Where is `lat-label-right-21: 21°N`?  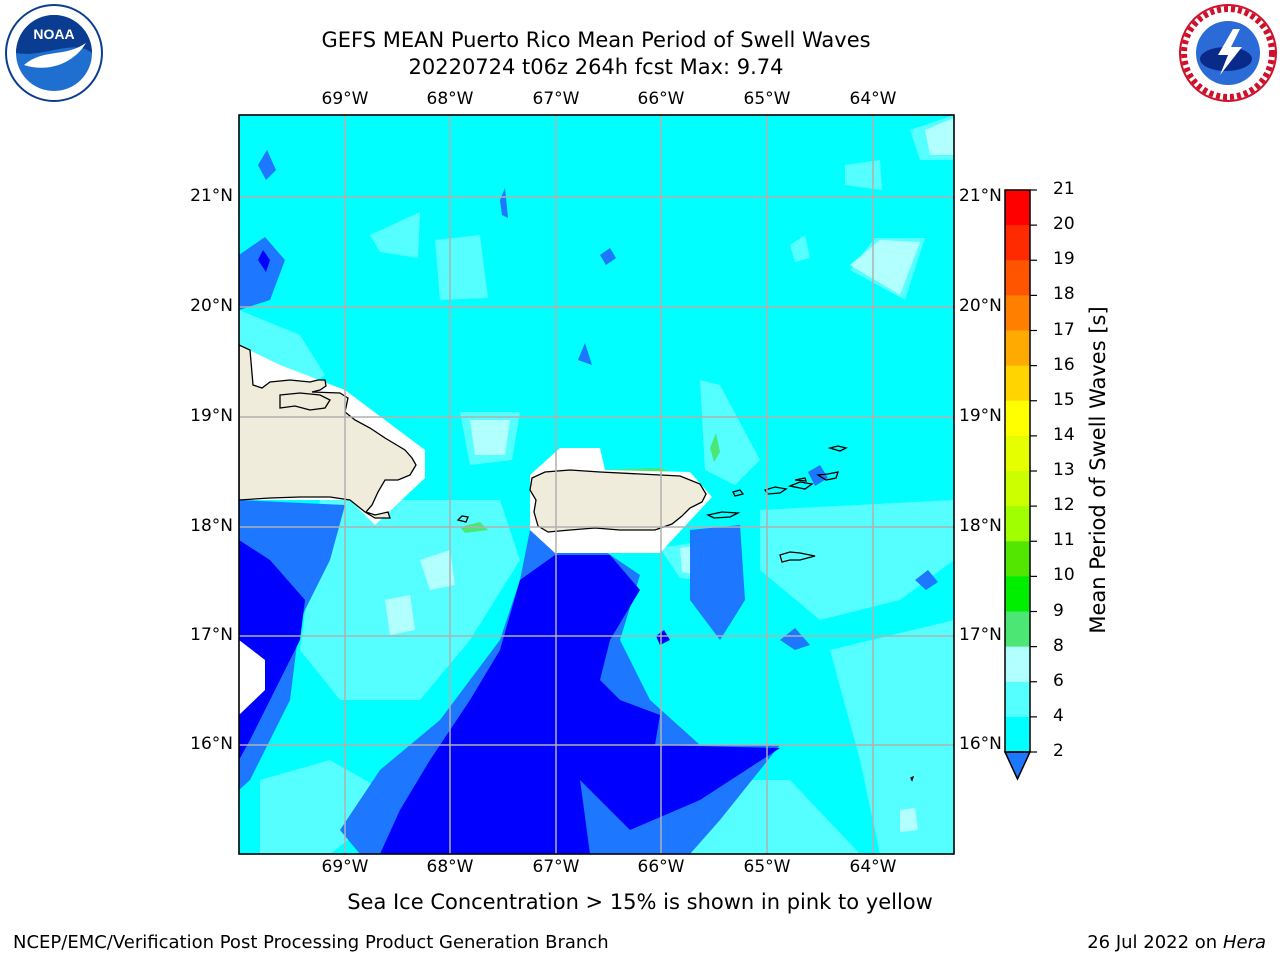 lat-label-right-21: 21°N is located at coordinates (980, 196).